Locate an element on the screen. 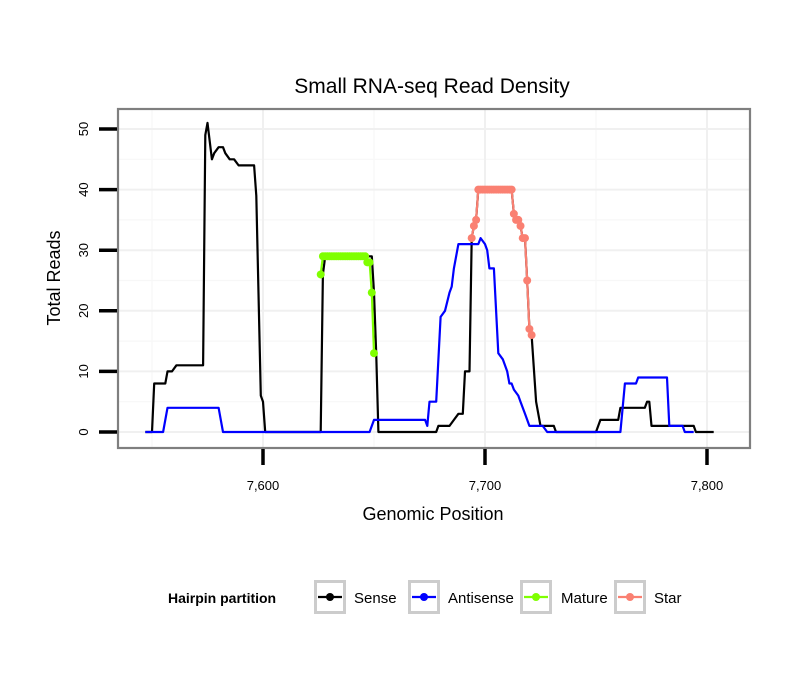 This screenshot has width=810, height=690. legend-item-antisense: Antisense is located at coordinates (461, 597).